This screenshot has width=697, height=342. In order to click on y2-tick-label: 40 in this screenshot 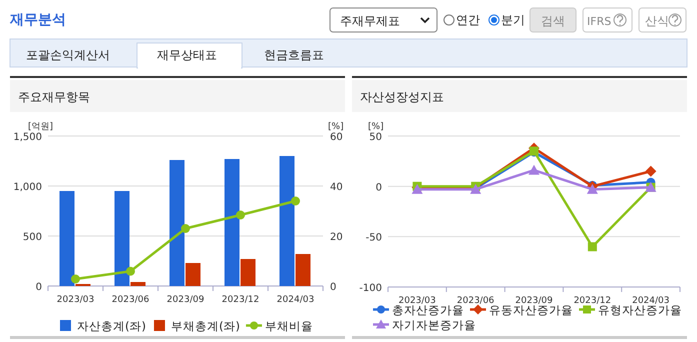, I will do `click(336, 187)`.